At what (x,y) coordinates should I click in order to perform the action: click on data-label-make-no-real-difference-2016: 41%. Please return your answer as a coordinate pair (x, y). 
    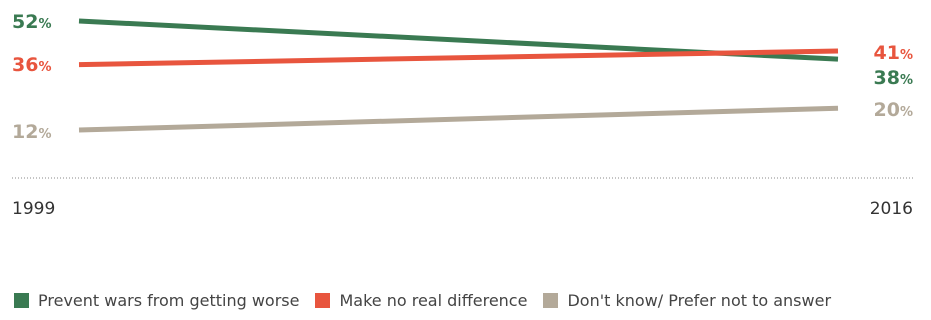
    Looking at the image, I should click on (893, 53).